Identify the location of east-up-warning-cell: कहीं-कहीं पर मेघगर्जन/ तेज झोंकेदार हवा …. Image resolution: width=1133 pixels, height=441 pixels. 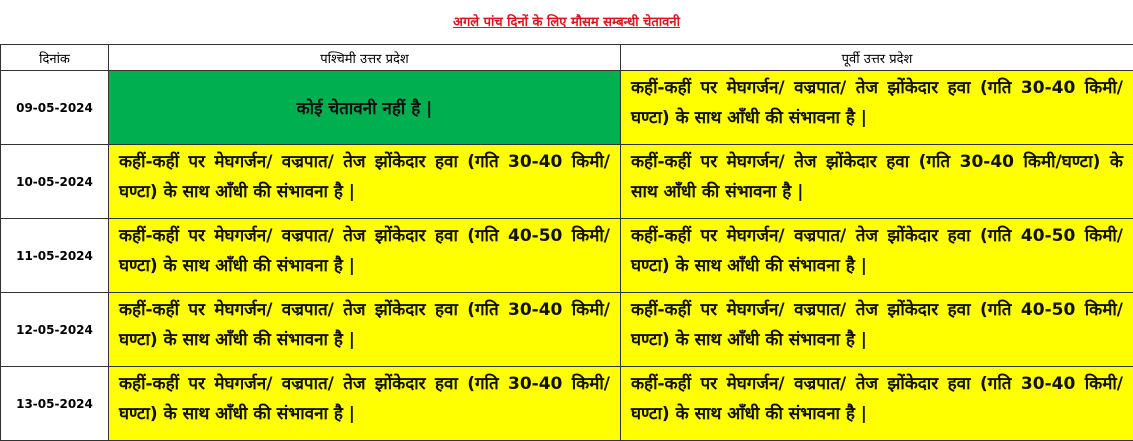
(876, 181).